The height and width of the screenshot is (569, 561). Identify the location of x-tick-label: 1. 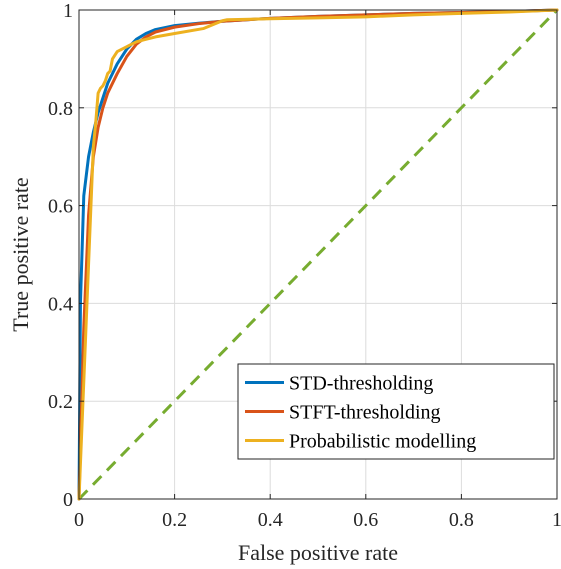
(556, 520).